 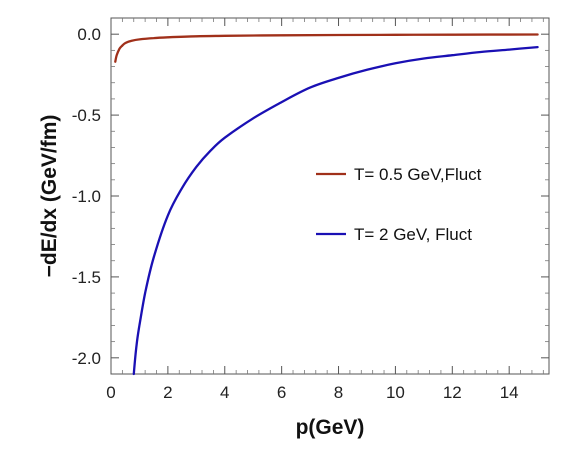 I want to click on x-tick-label: 12, so click(x=452, y=392).